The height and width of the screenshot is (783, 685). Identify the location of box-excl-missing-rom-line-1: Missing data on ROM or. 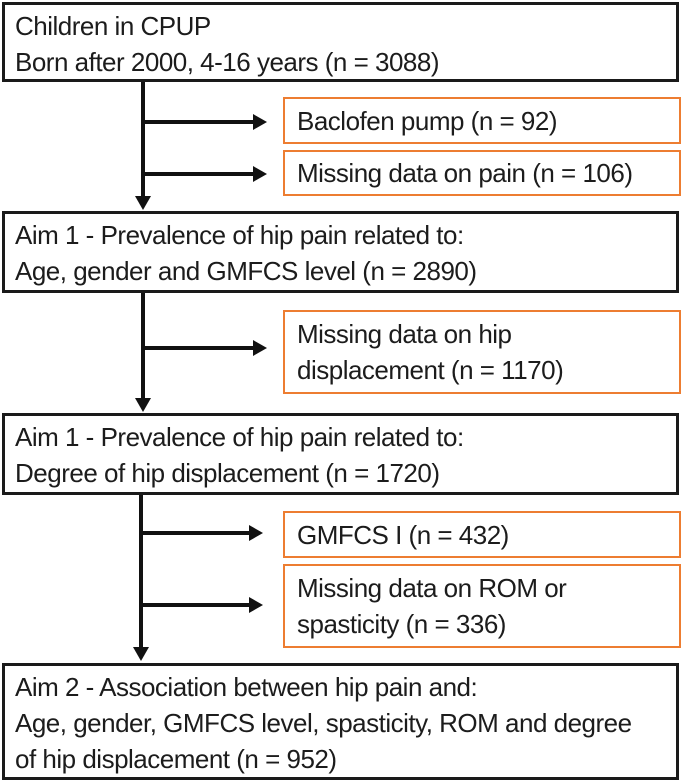
(432, 588).